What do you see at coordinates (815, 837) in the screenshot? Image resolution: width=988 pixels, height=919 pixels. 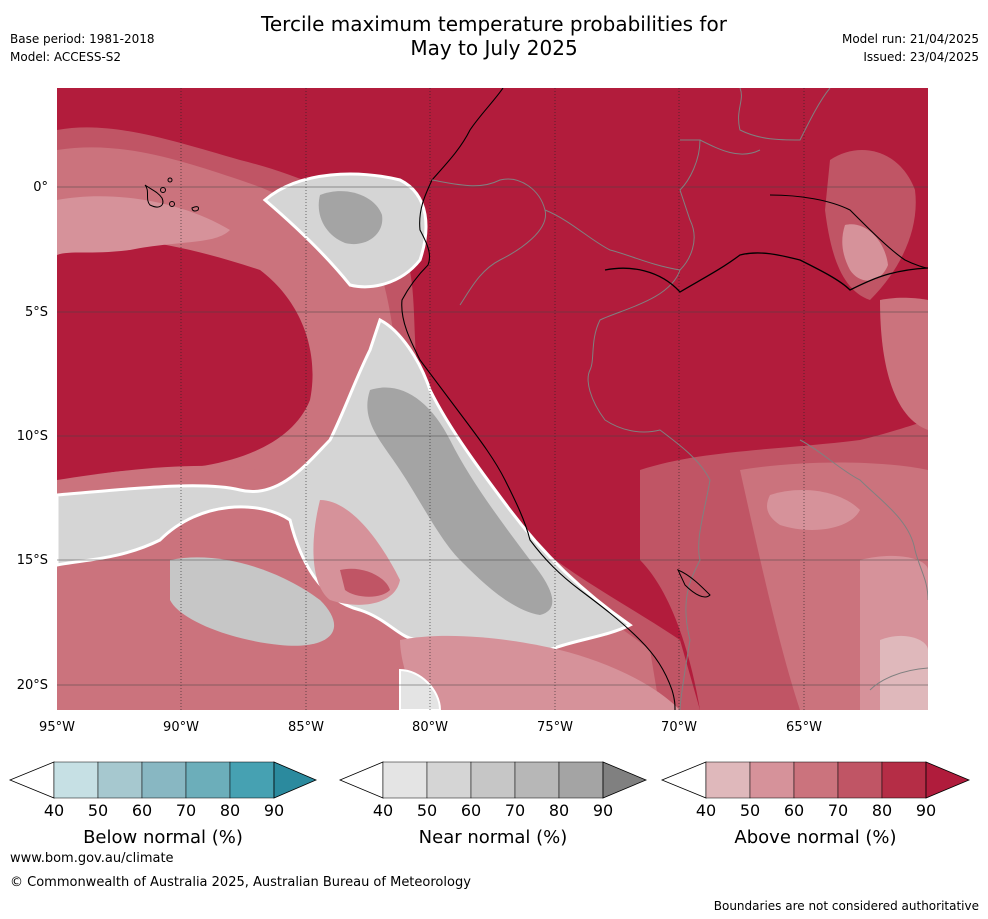 I see `legend-label: Above normal (%)` at bounding box center [815, 837].